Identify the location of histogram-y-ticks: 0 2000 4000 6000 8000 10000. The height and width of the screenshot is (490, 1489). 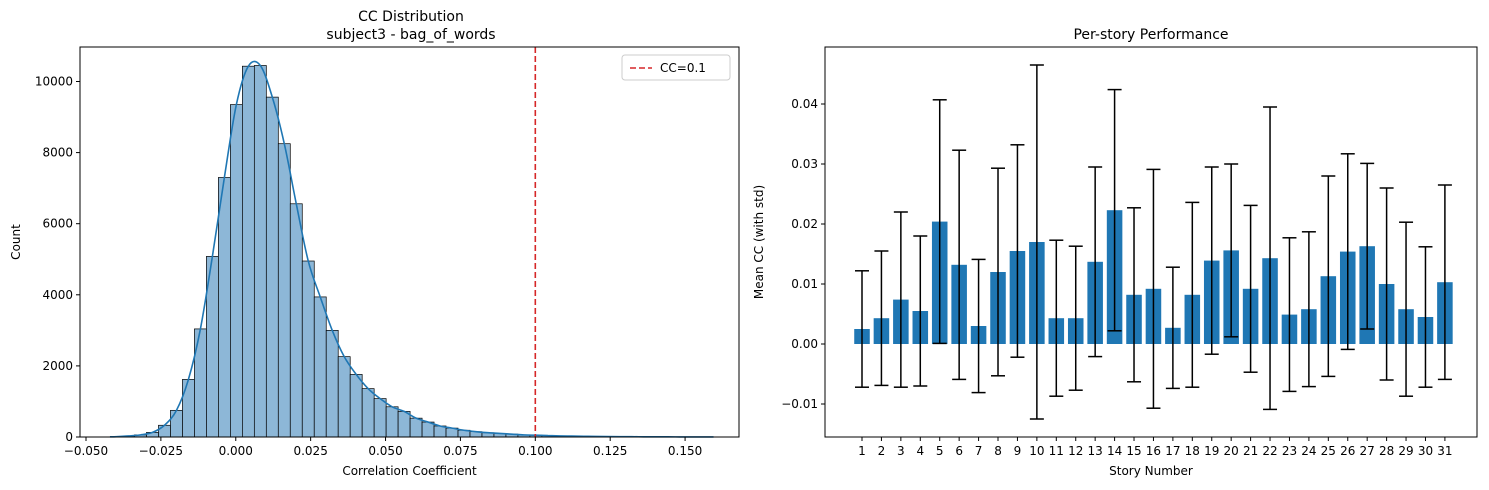
(57, 259).